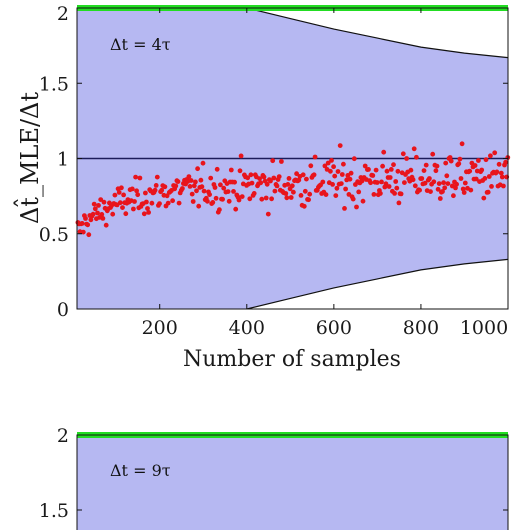 The image size is (524, 530). Describe the element at coordinates (376, 33) in the screenshot. I see `band-upper-curve` at that location.